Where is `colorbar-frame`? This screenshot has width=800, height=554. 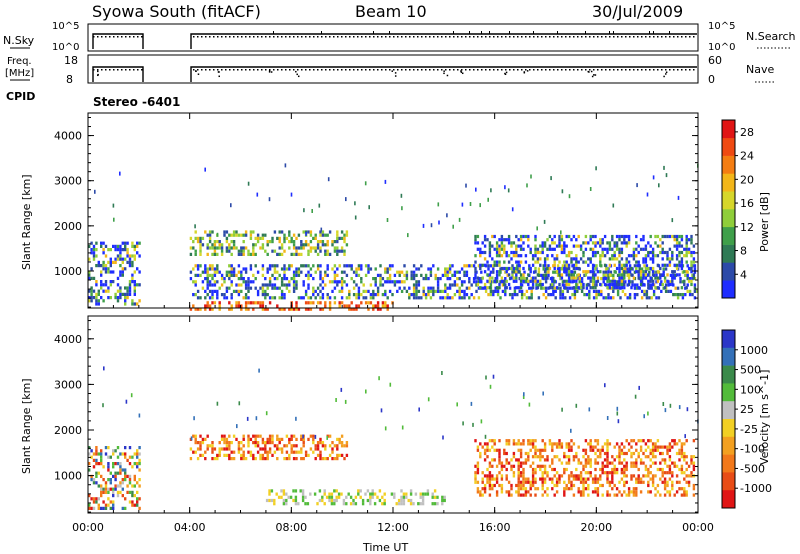
colorbar-frame is located at coordinates (728, 419).